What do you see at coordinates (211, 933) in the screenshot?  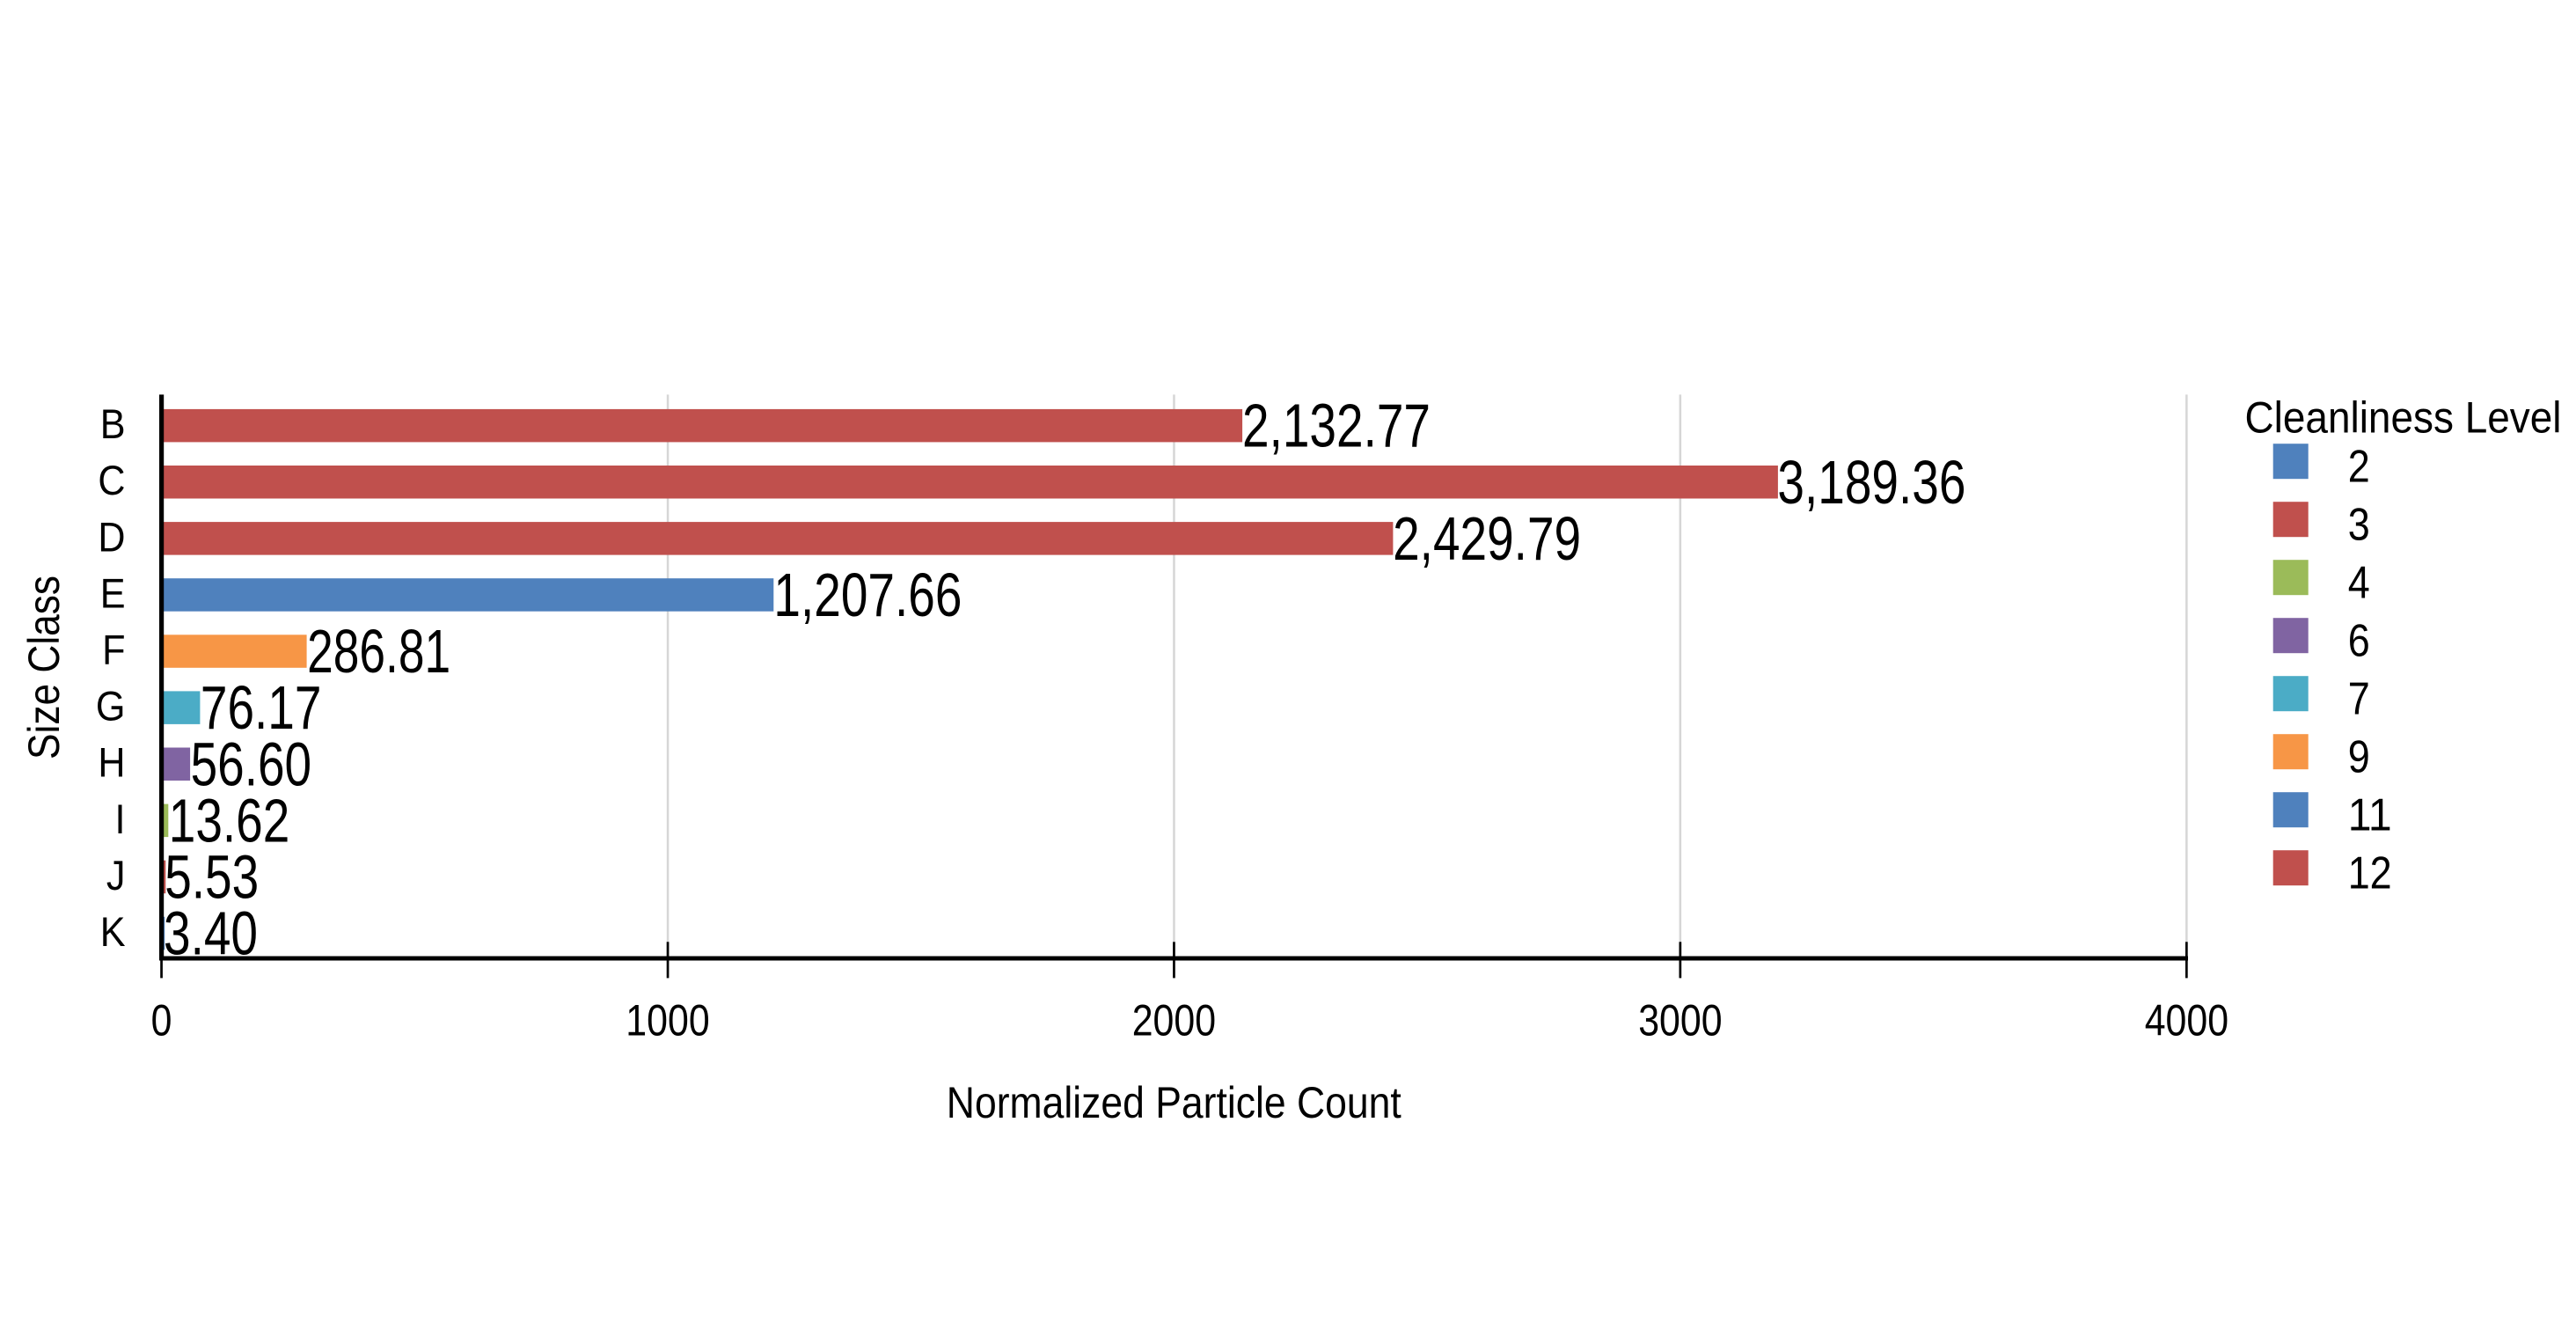 I see `svg-text: 3.40` at bounding box center [211, 933].